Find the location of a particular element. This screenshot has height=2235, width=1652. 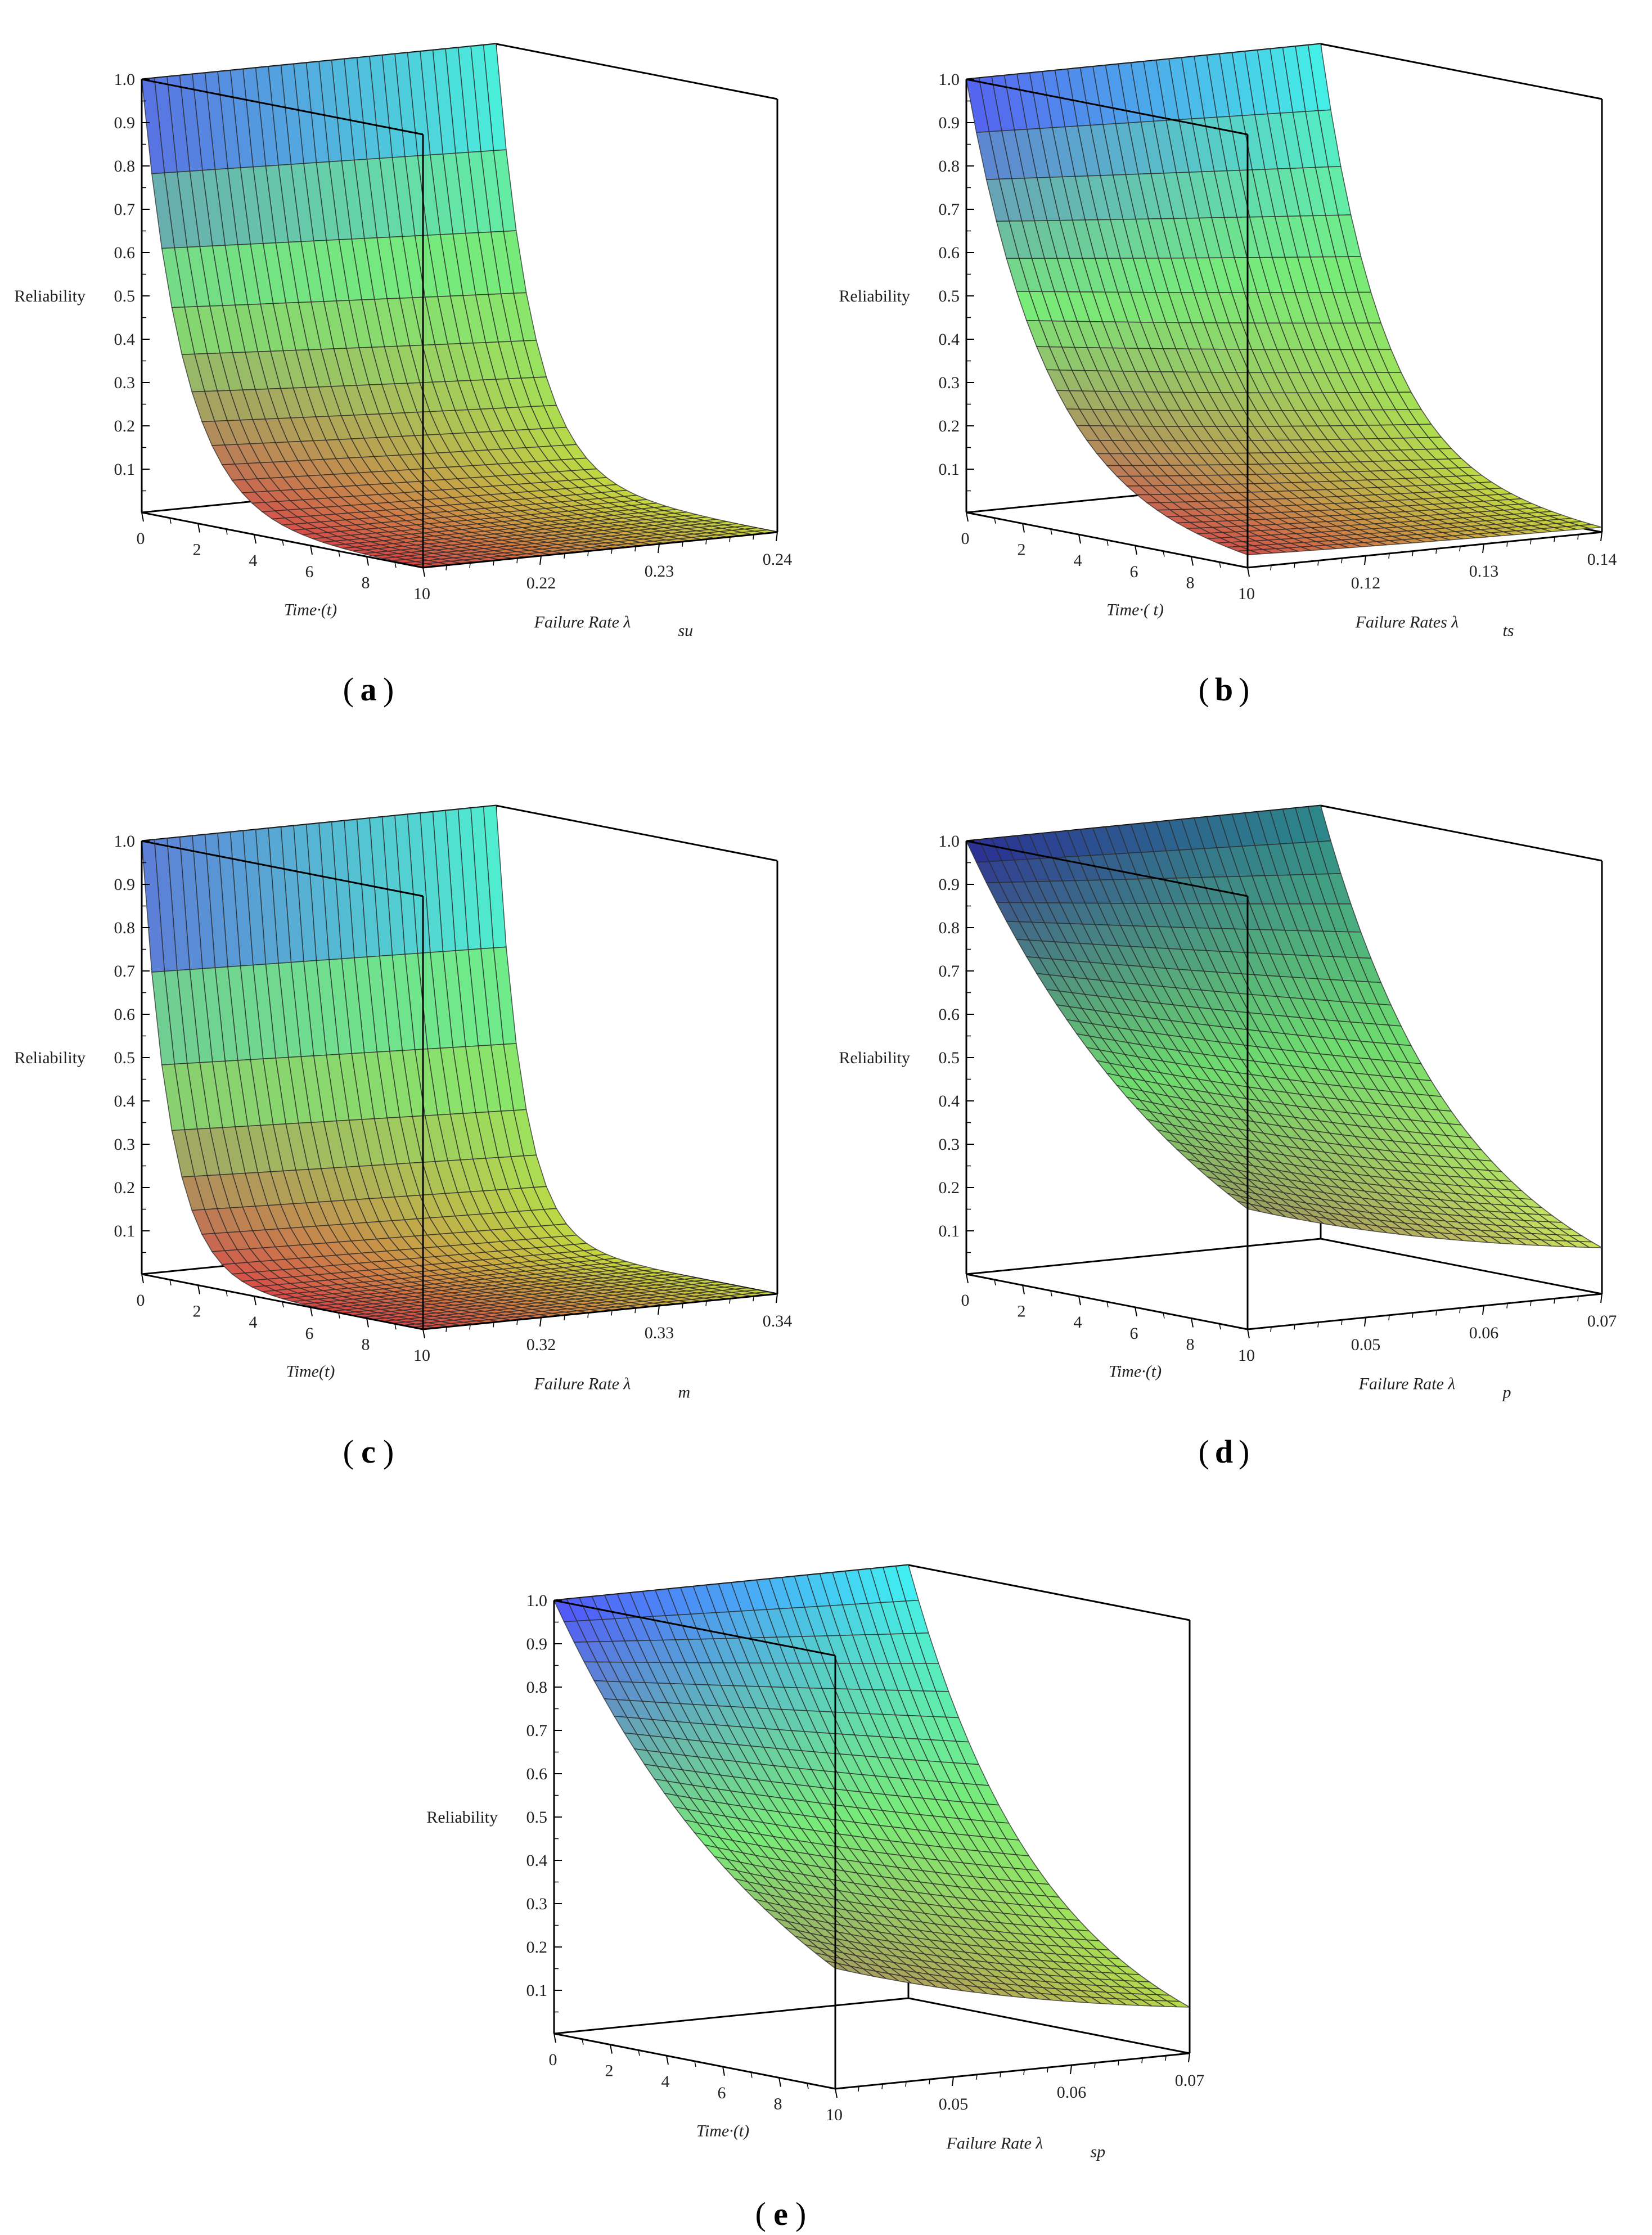

y-tick-label: 0.22 is located at coordinates (541, 583).